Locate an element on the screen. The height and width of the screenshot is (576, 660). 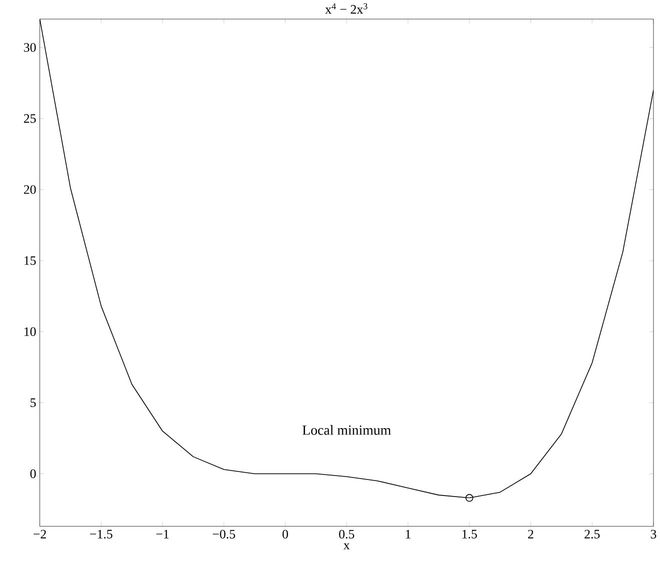
y-tick-label: 10 is located at coordinates (30, 331).